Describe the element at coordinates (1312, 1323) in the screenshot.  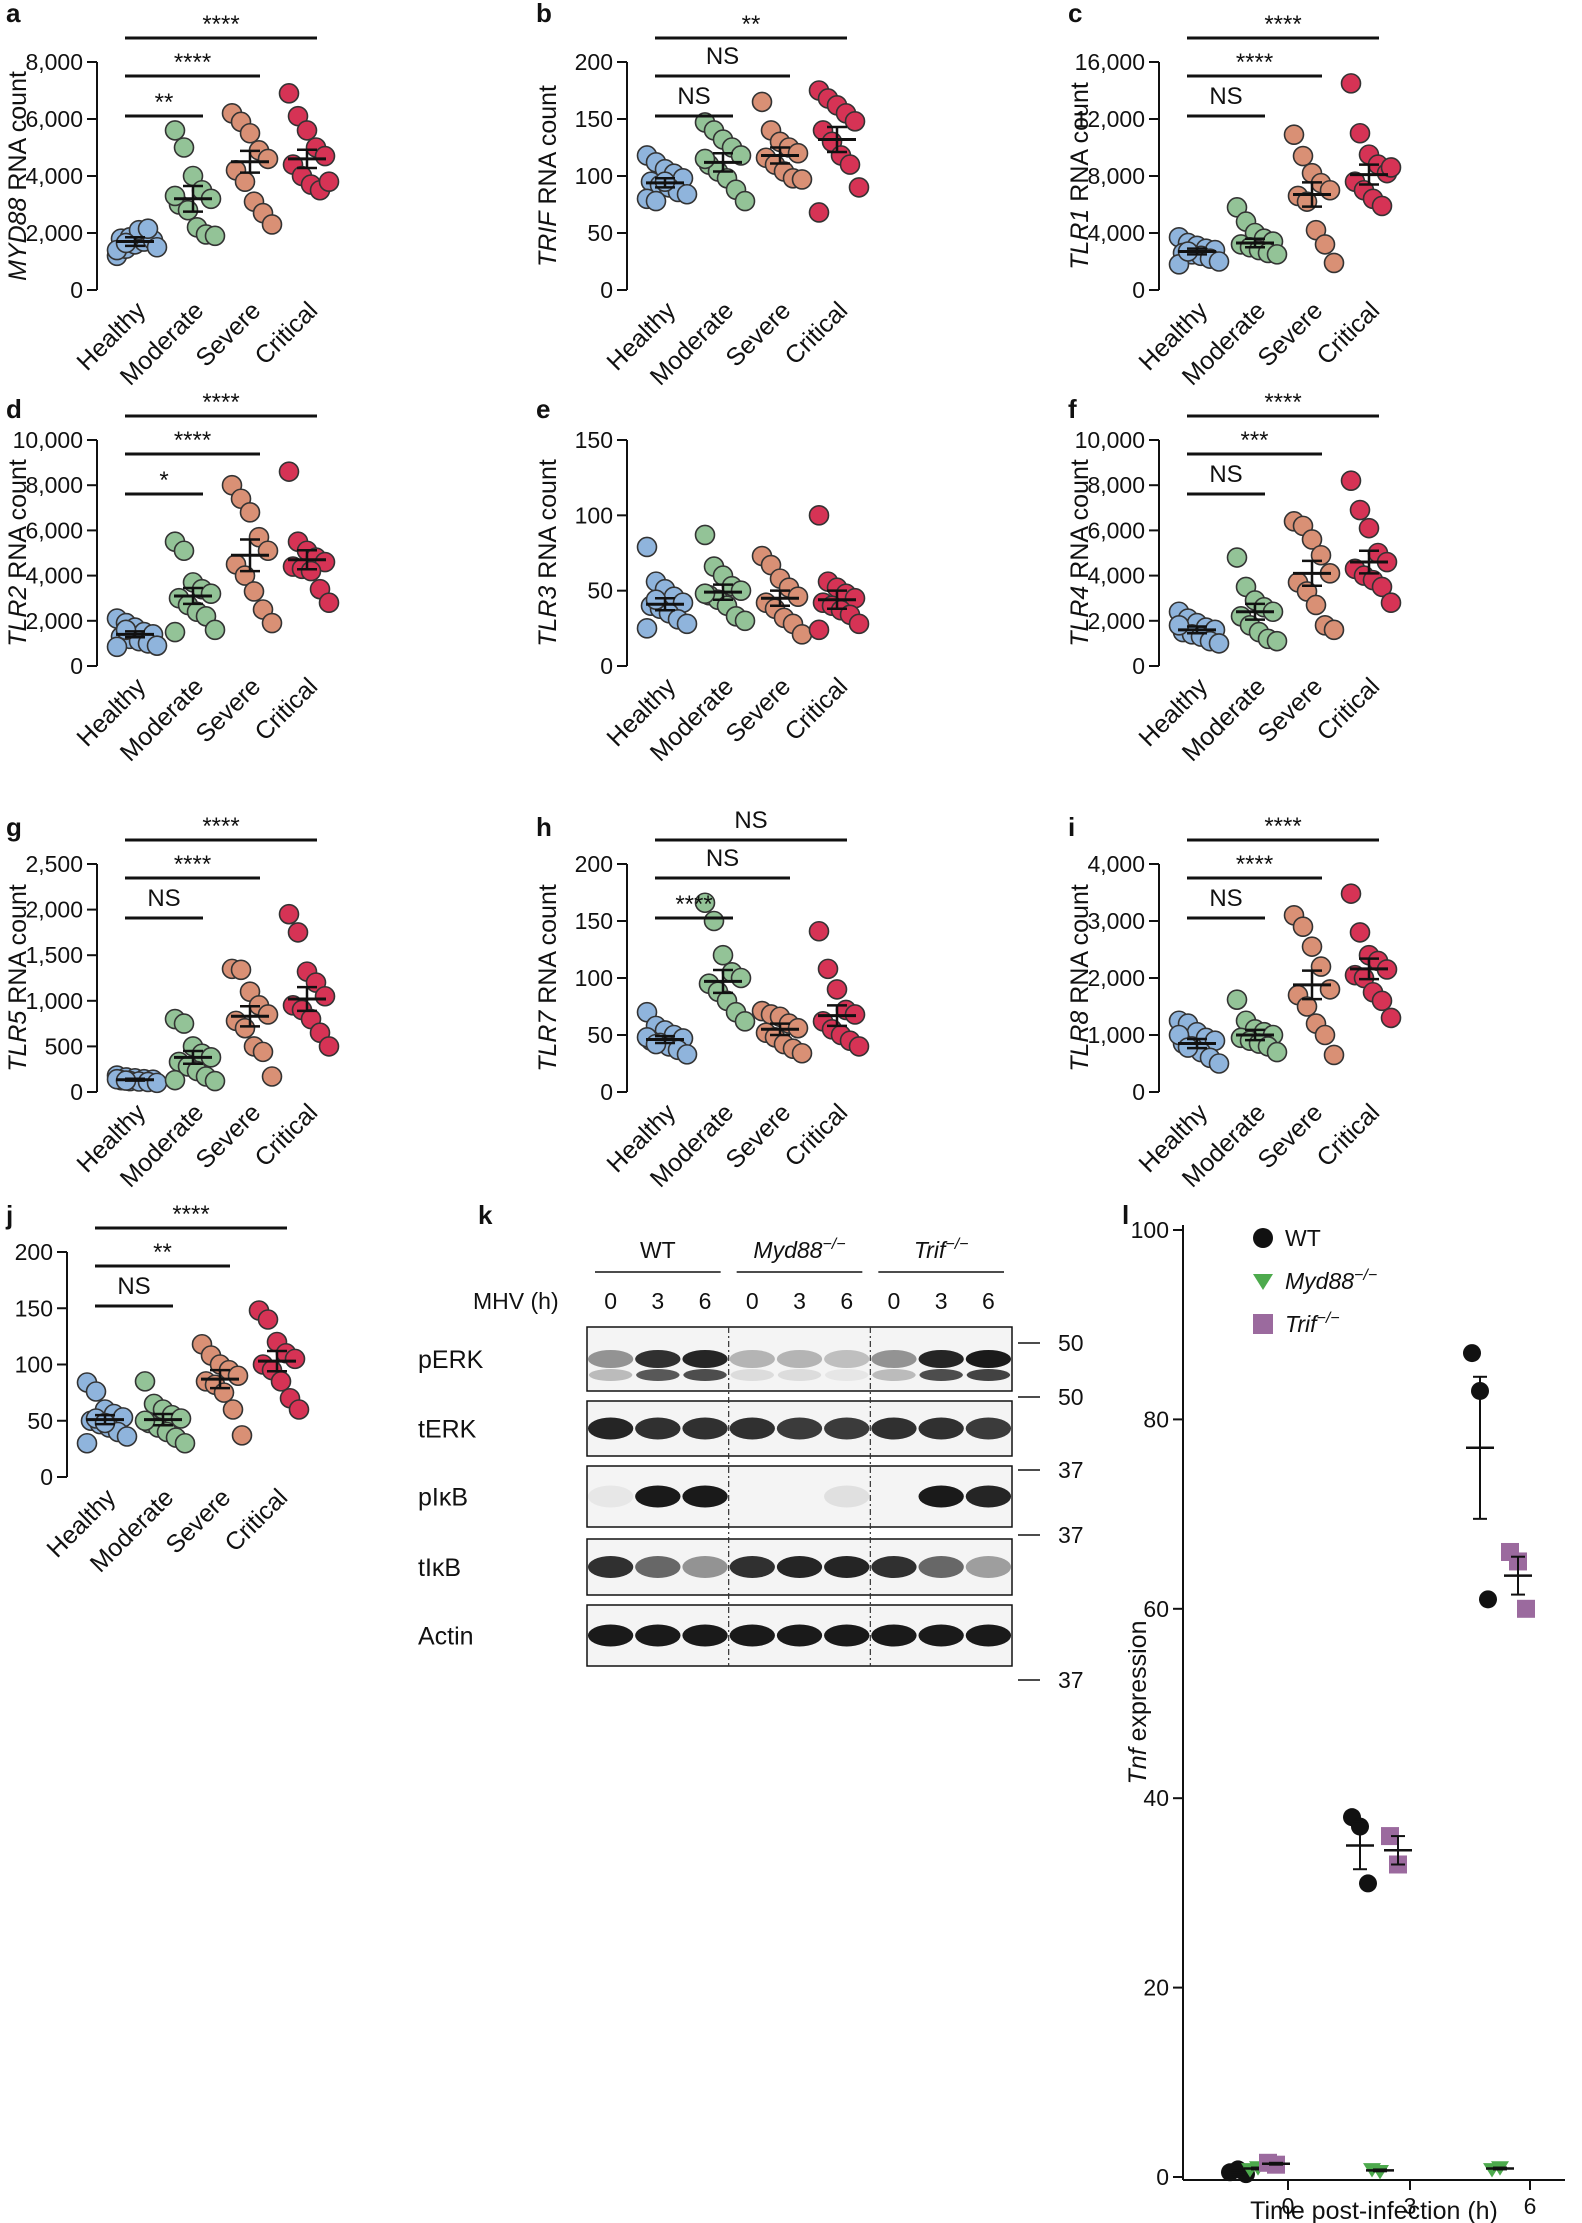
I see `legend-label: Trif−/−` at that location.